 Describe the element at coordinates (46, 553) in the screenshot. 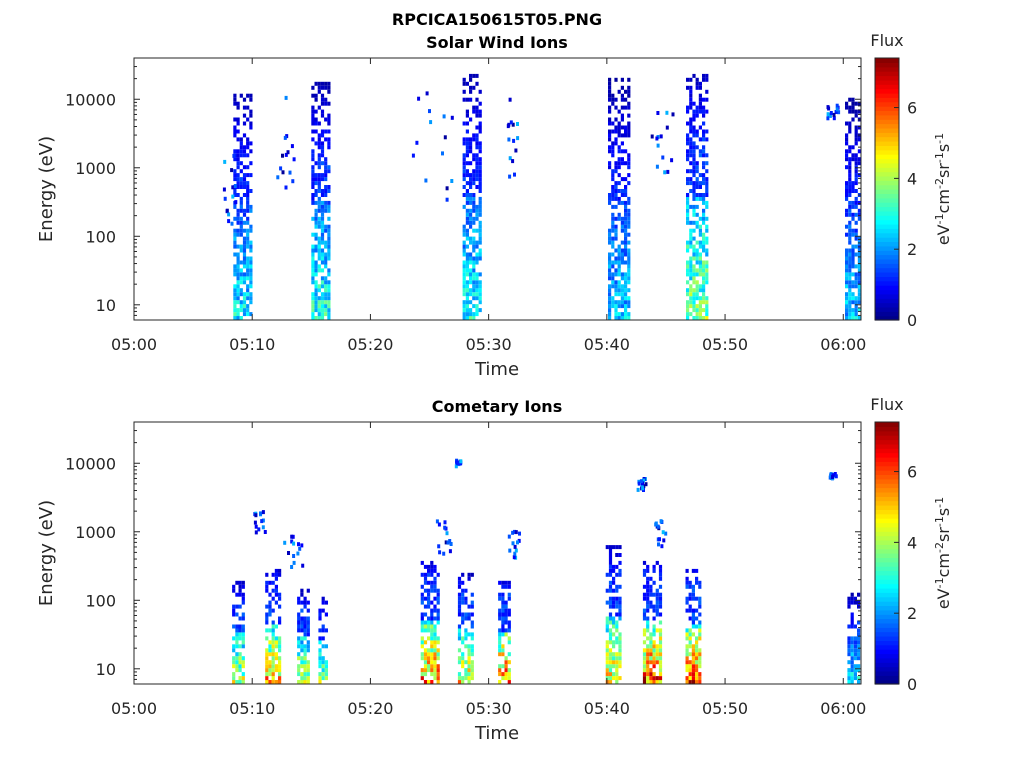

I see `y-axis-label: Energy (eV)` at that location.